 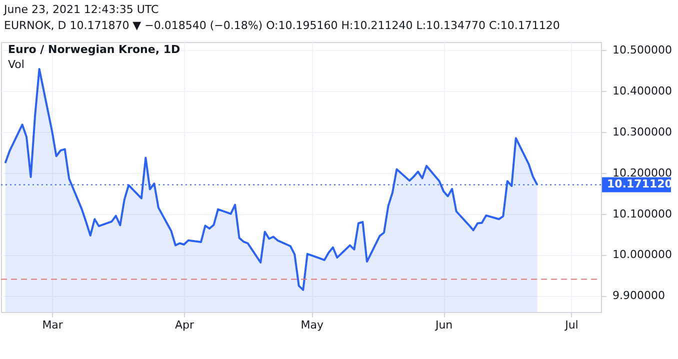 What do you see at coordinates (642, 91) in the screenshot?
I see `y-tick-label: 10.400000` at bounding box center [642, 91].